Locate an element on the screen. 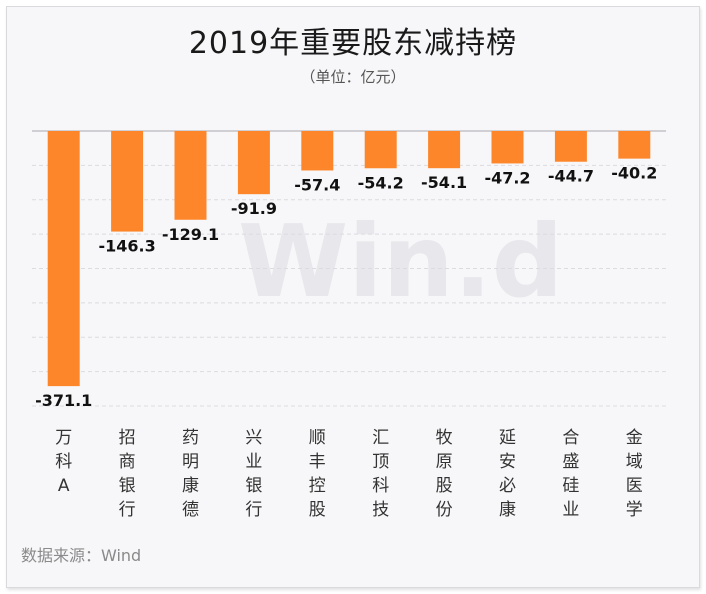  category-label: 顺丰控股 is located at coordinates (317, 474).